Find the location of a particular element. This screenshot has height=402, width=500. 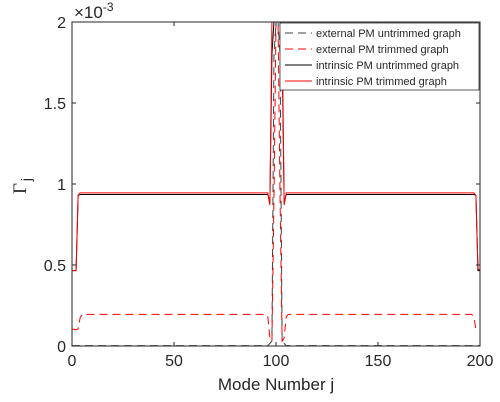

y-axis-symbol: Γ is located at coordinates (20, 188).